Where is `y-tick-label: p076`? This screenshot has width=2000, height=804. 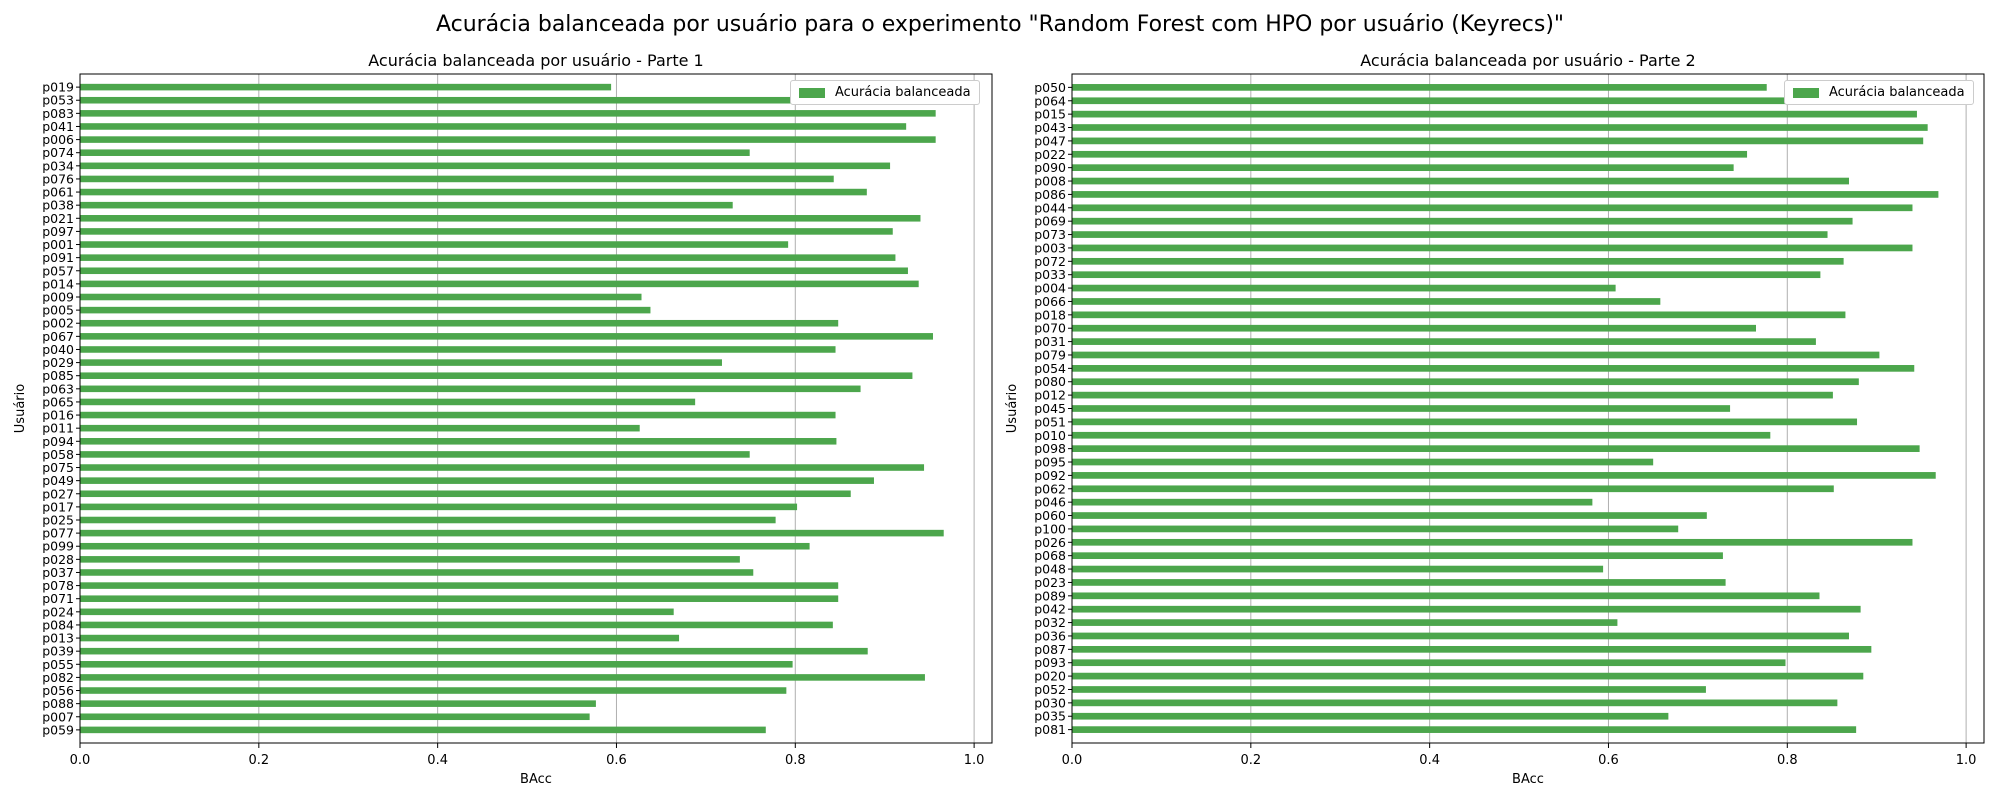 y-tick-label: p076 is located at coordinates (58, 178).